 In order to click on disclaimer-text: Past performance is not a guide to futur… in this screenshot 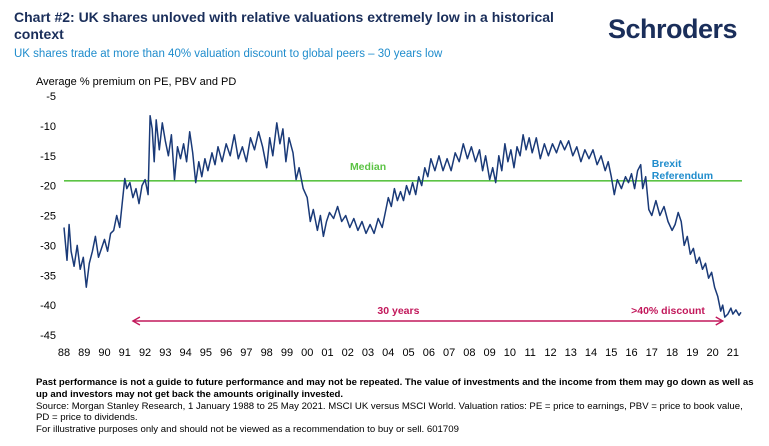, I will do `click(395, 388)`.